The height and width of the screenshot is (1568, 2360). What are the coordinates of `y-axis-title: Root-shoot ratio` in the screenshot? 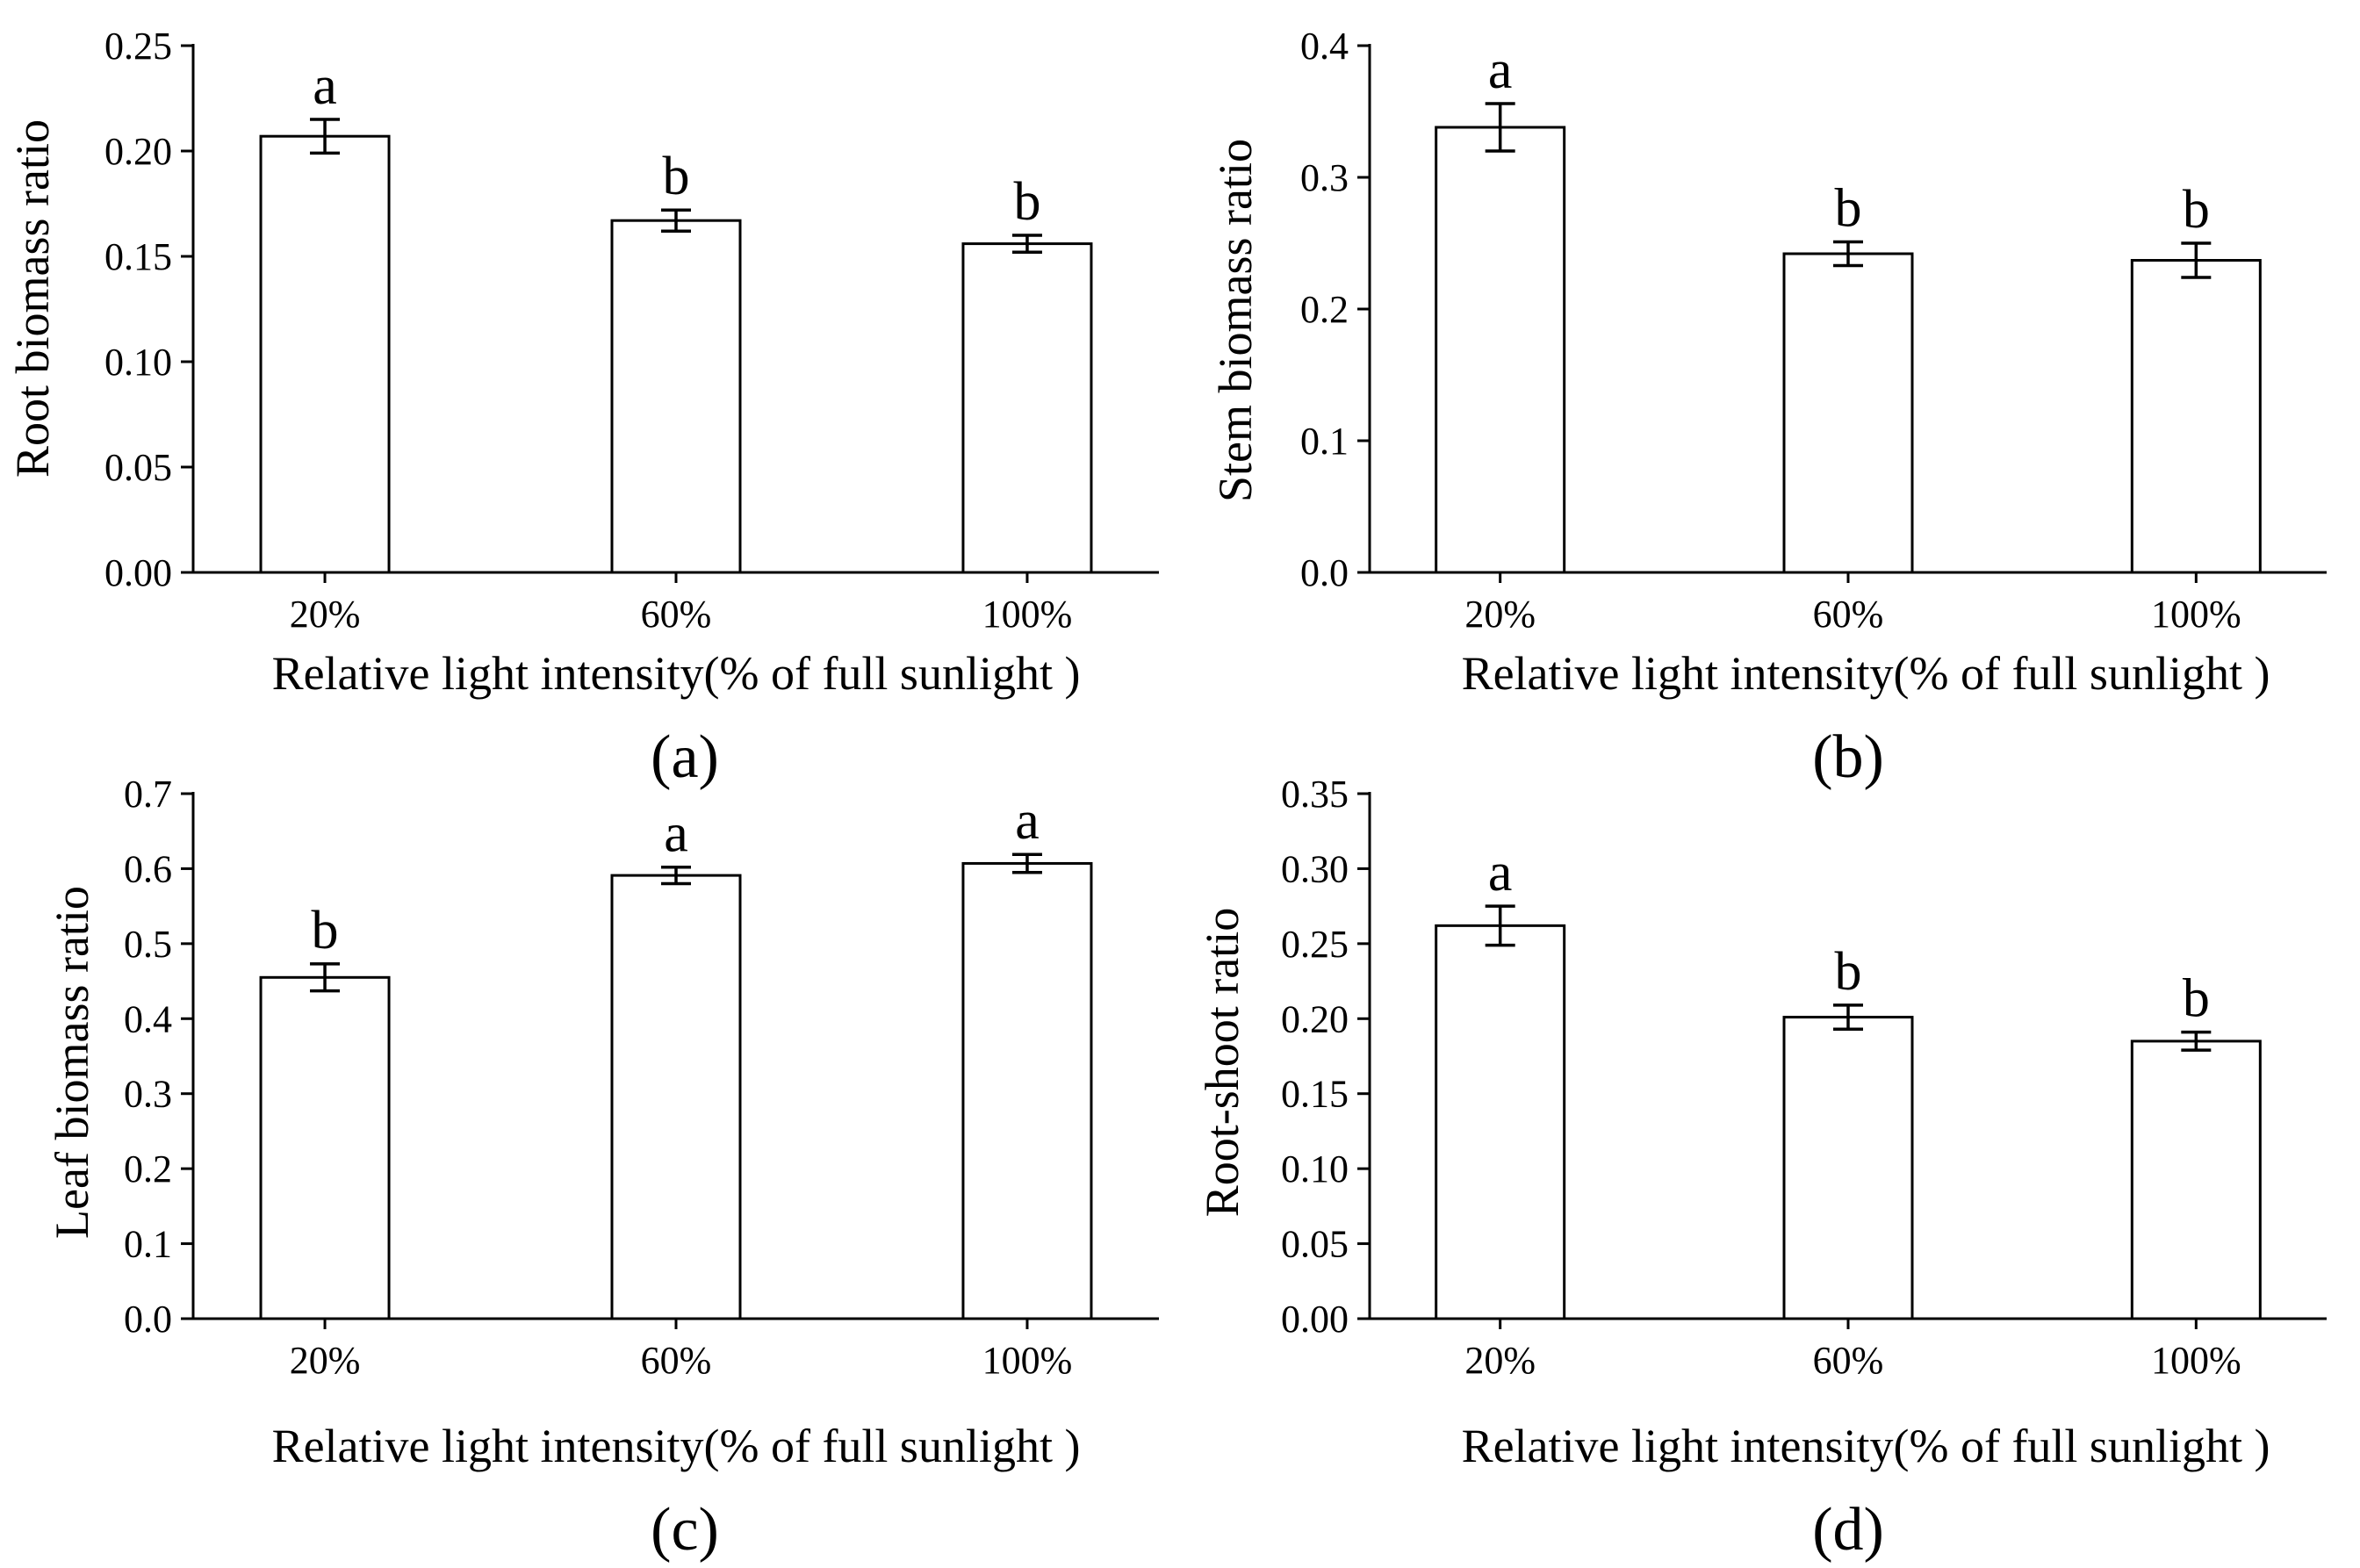 It's located at (1222, 1062).